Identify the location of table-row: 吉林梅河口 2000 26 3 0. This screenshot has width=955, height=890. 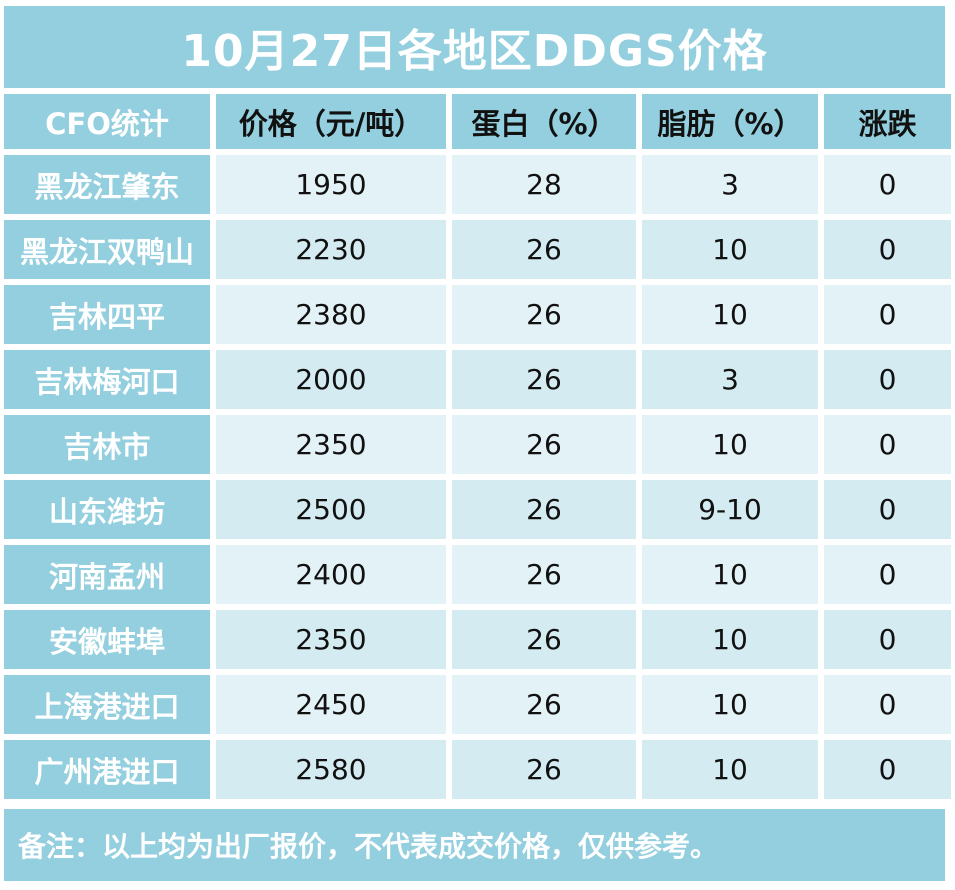
(477, 379).